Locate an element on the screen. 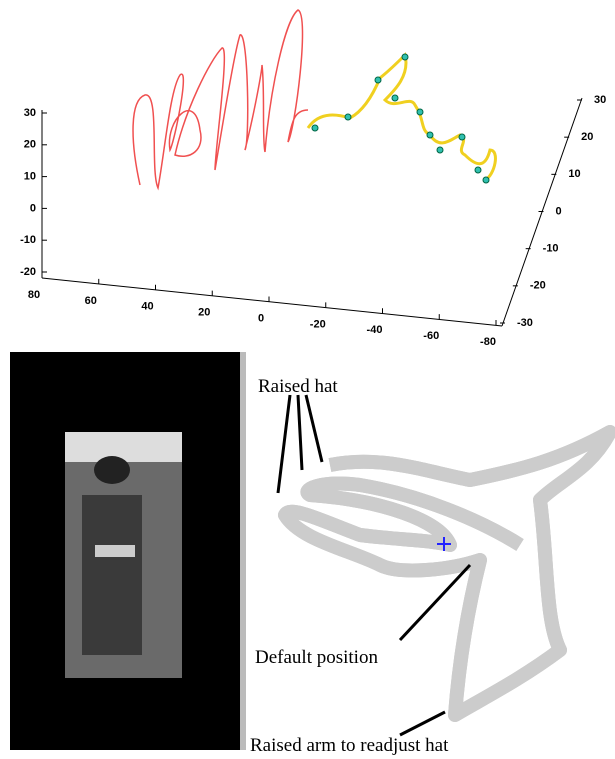  z-tick-label: 30 is located at coordinates (30, 113).